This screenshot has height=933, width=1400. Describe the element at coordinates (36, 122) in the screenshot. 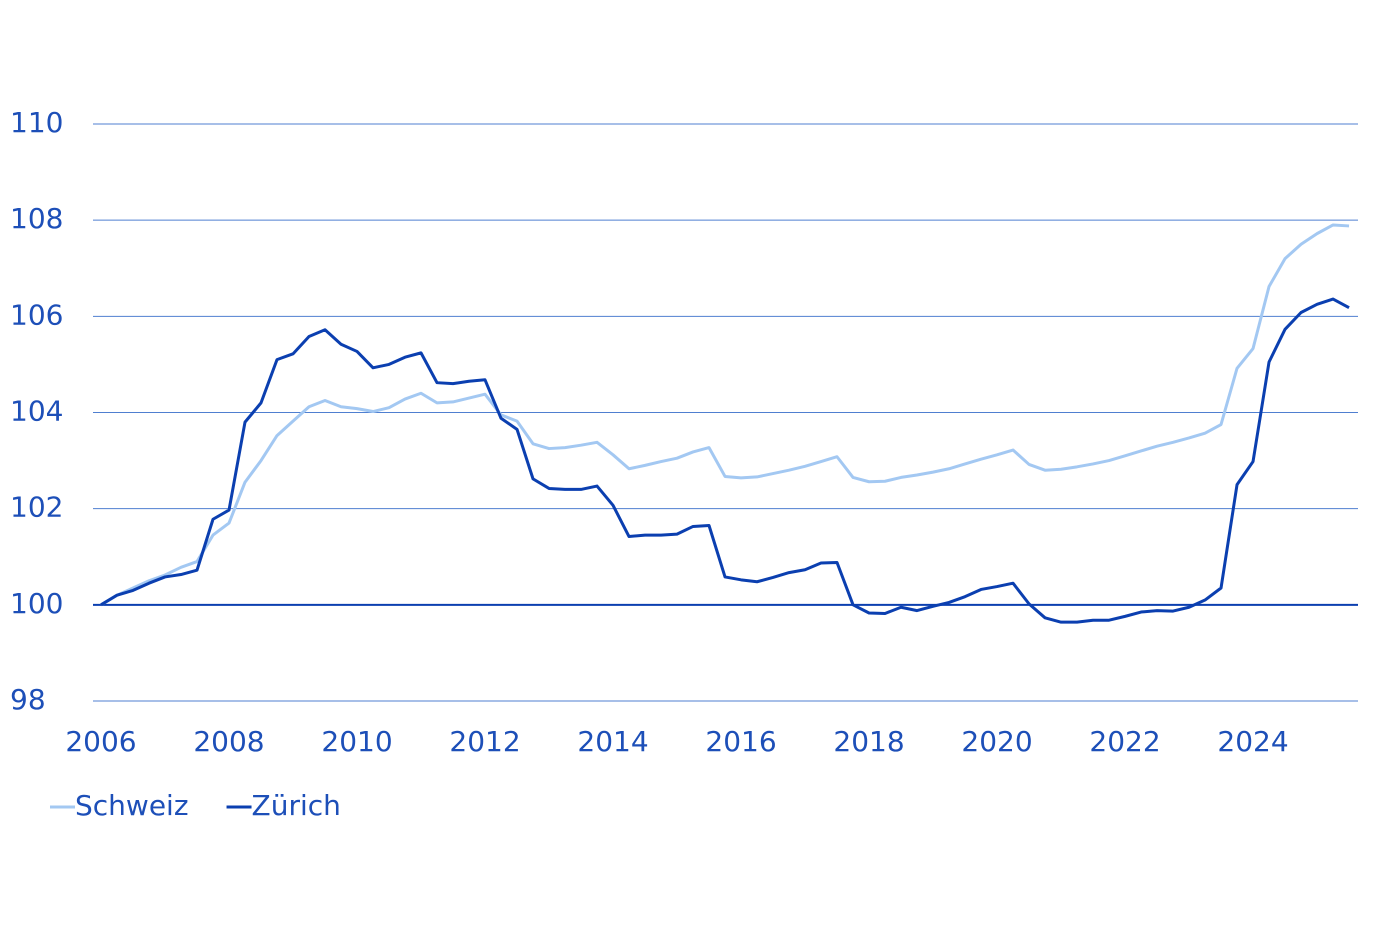

I see `y-tick-label: 110` at that location.